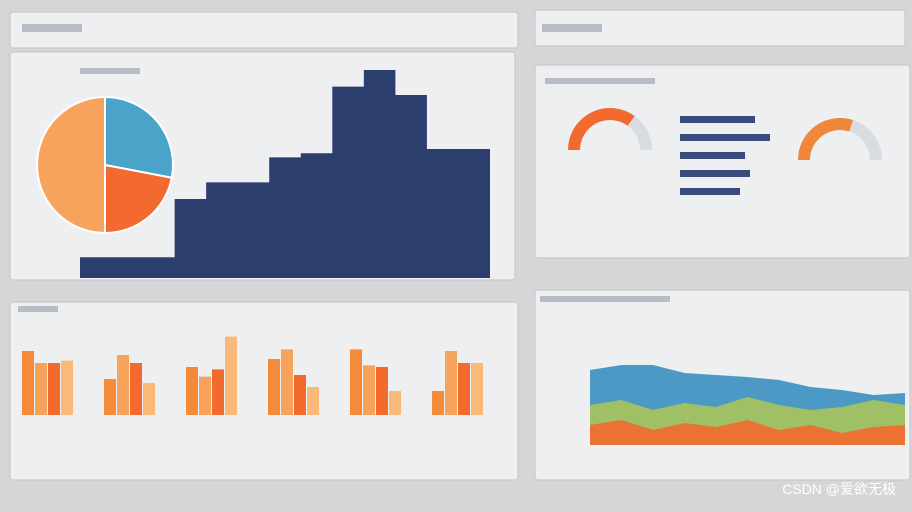 The image size is (912, 512). I want to click on watermark: CSDN @爱欲无极, so click(839, 489).